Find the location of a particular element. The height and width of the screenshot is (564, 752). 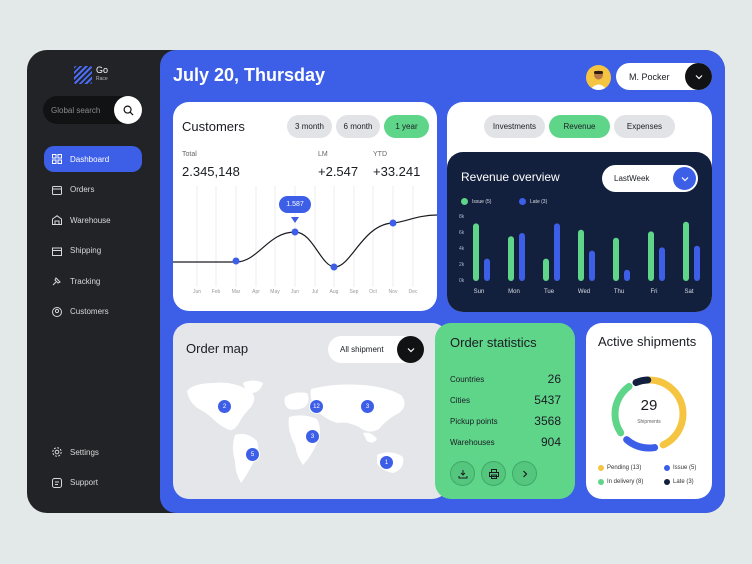

user-menu: M. Pocker is located at coordinates (664, 76).